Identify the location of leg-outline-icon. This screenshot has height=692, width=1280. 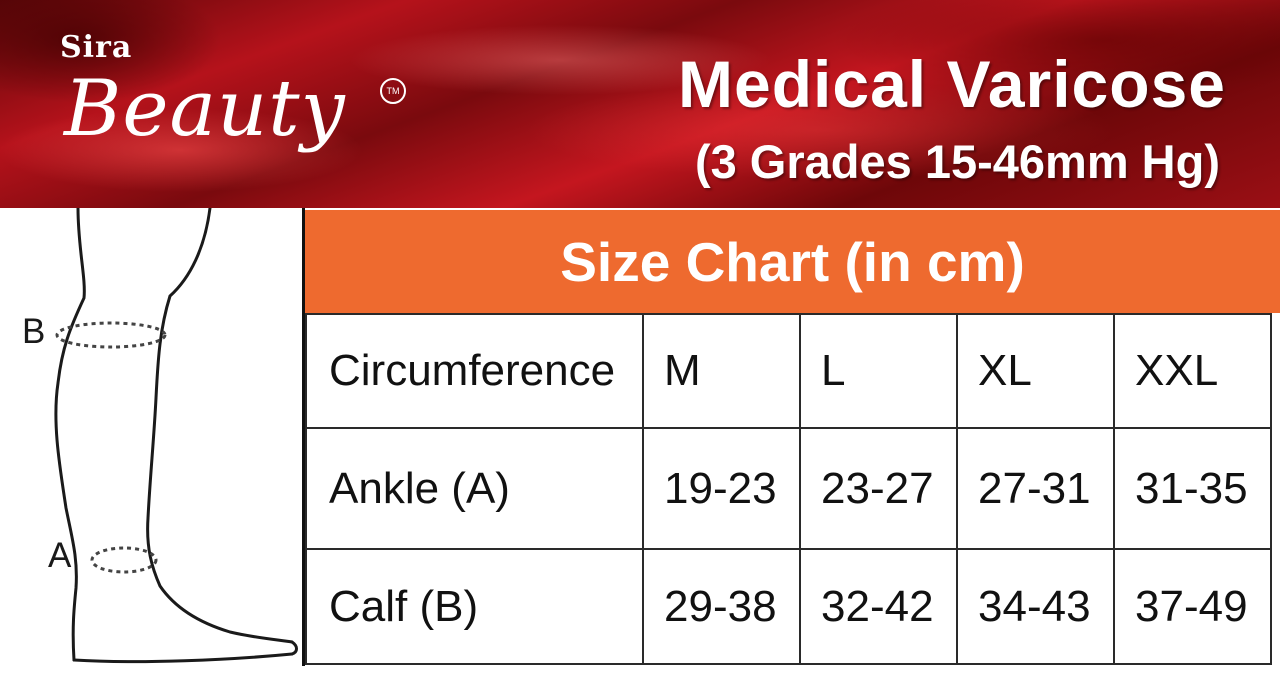
(176, 436).